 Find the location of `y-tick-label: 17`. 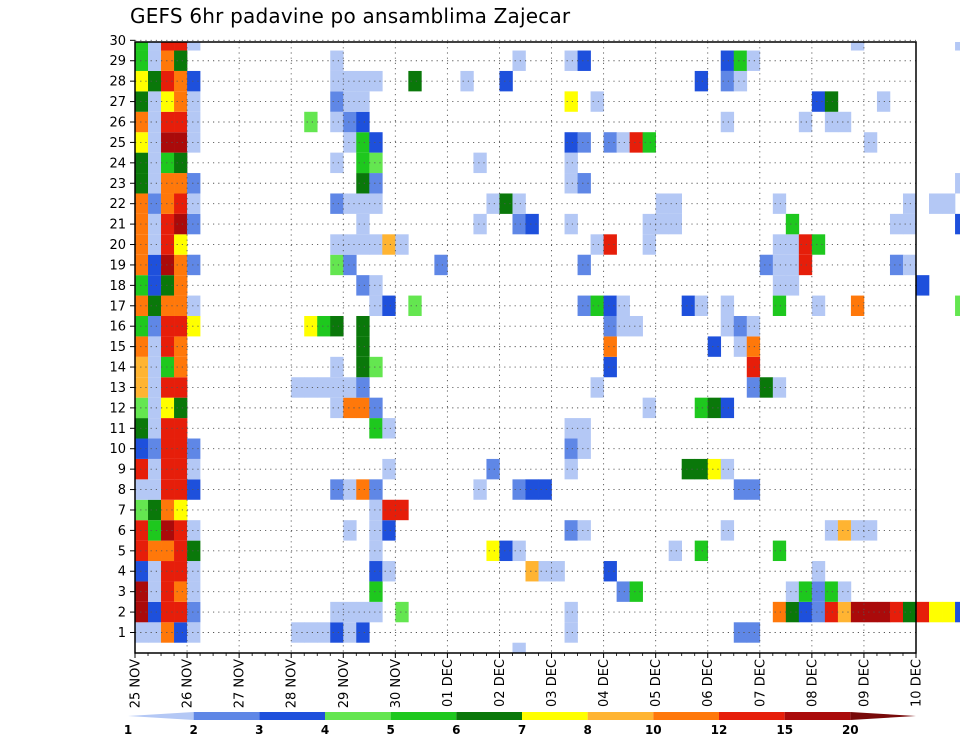

y-tick-label: 17 is located at coordinates (117, 306).